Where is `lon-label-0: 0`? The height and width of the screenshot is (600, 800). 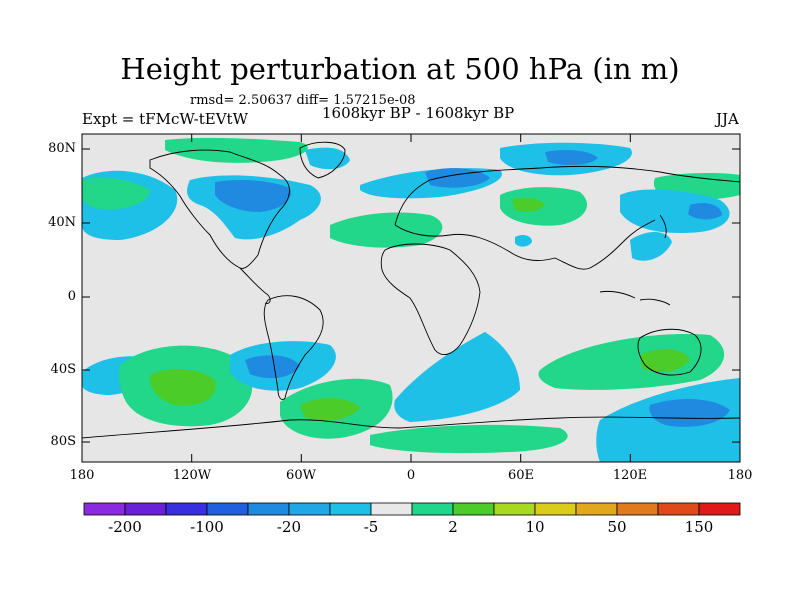
lon-label-0: 0 is located at coordinates (411, 475).